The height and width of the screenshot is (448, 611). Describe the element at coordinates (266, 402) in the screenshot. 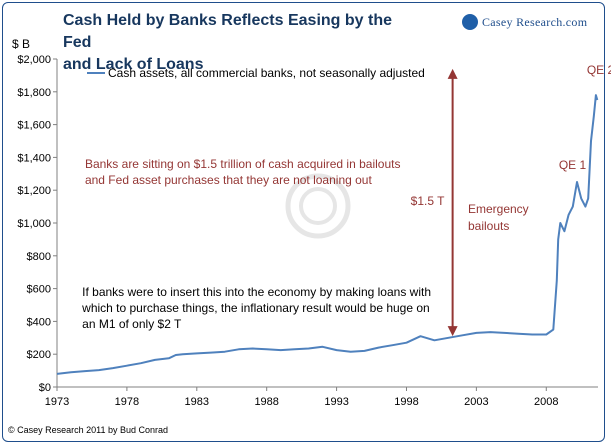

I see `x-tick-label: 1988` at that location.